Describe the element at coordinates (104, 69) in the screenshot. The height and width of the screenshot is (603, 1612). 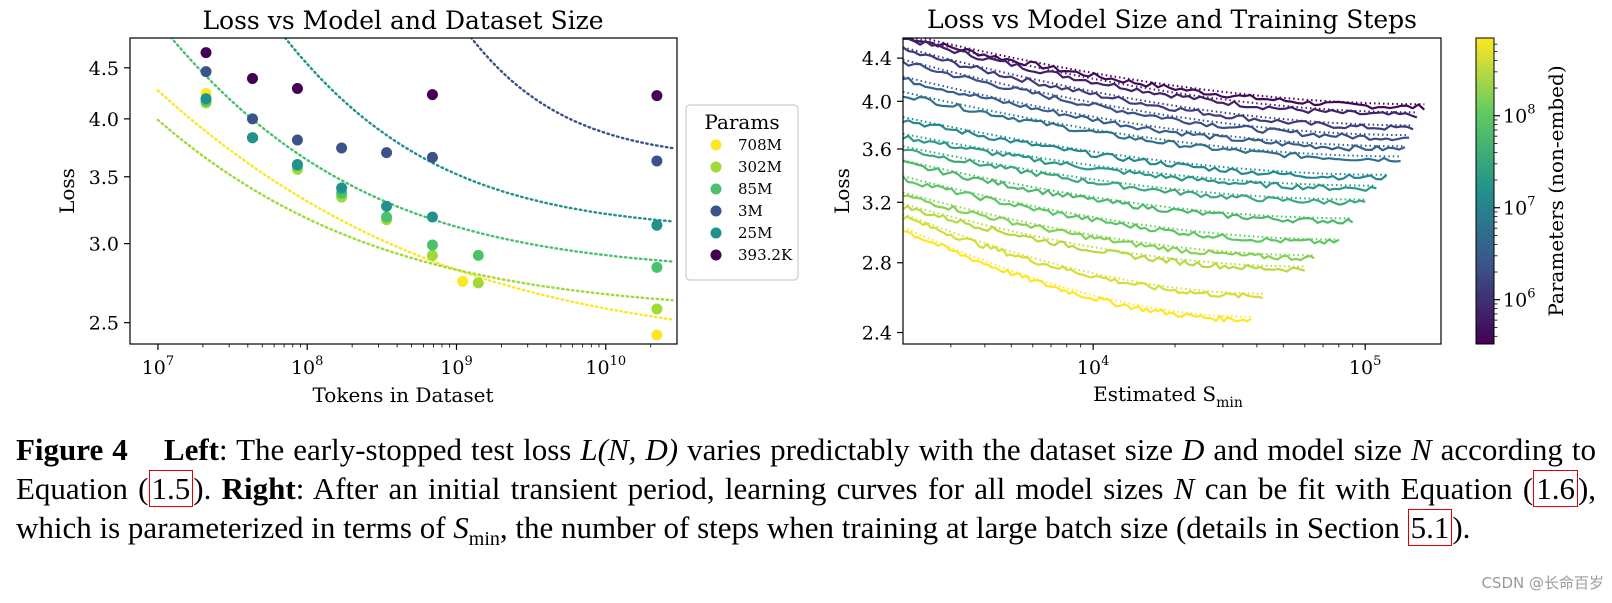
I see `left-y-tick-label: 4.5` at that location.